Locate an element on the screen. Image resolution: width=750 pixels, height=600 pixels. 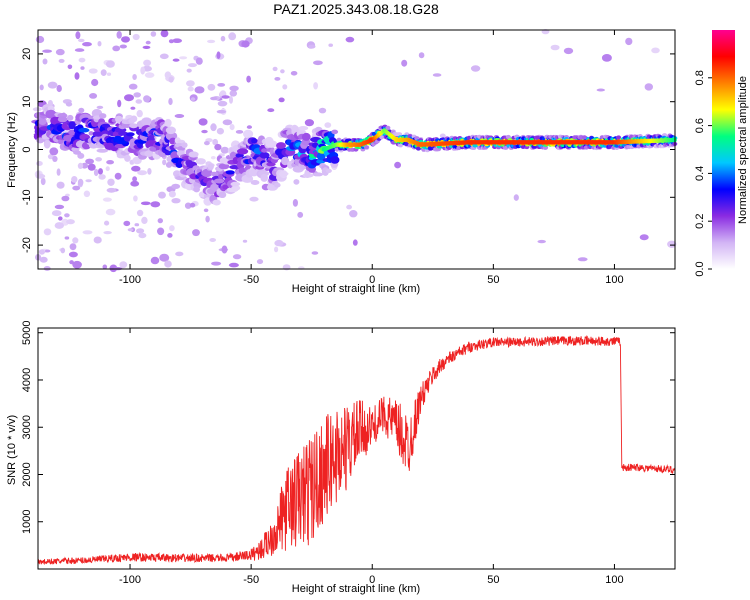
figure-title: PAZ1.2025.343.08.18.G28 is located at coordinates (356, 9).